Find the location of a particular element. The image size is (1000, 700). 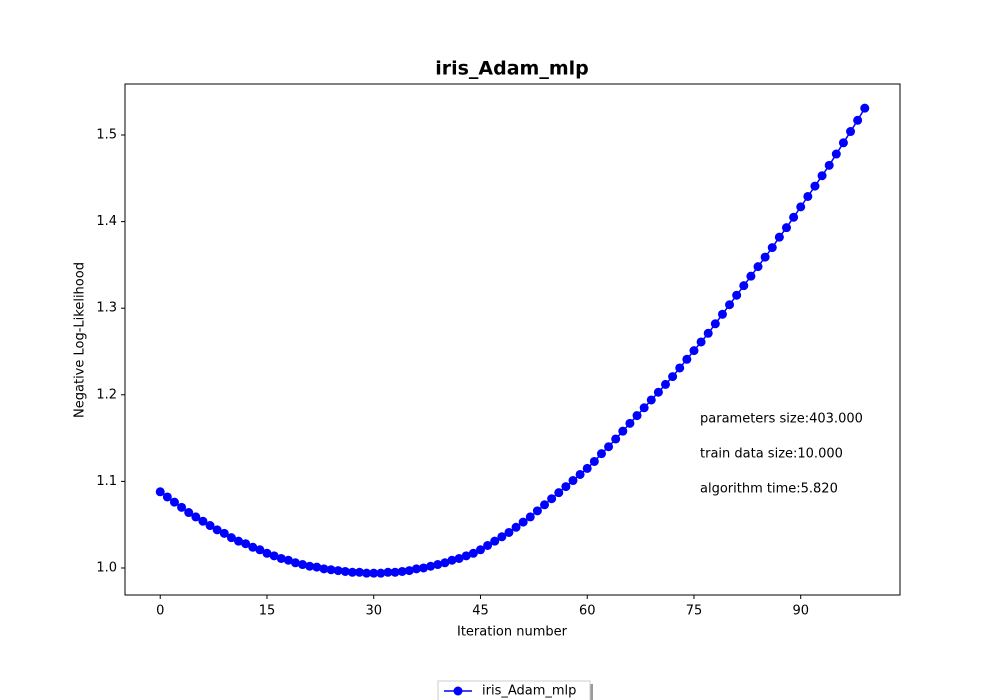

legend-box is located at coordinates (514, 690).